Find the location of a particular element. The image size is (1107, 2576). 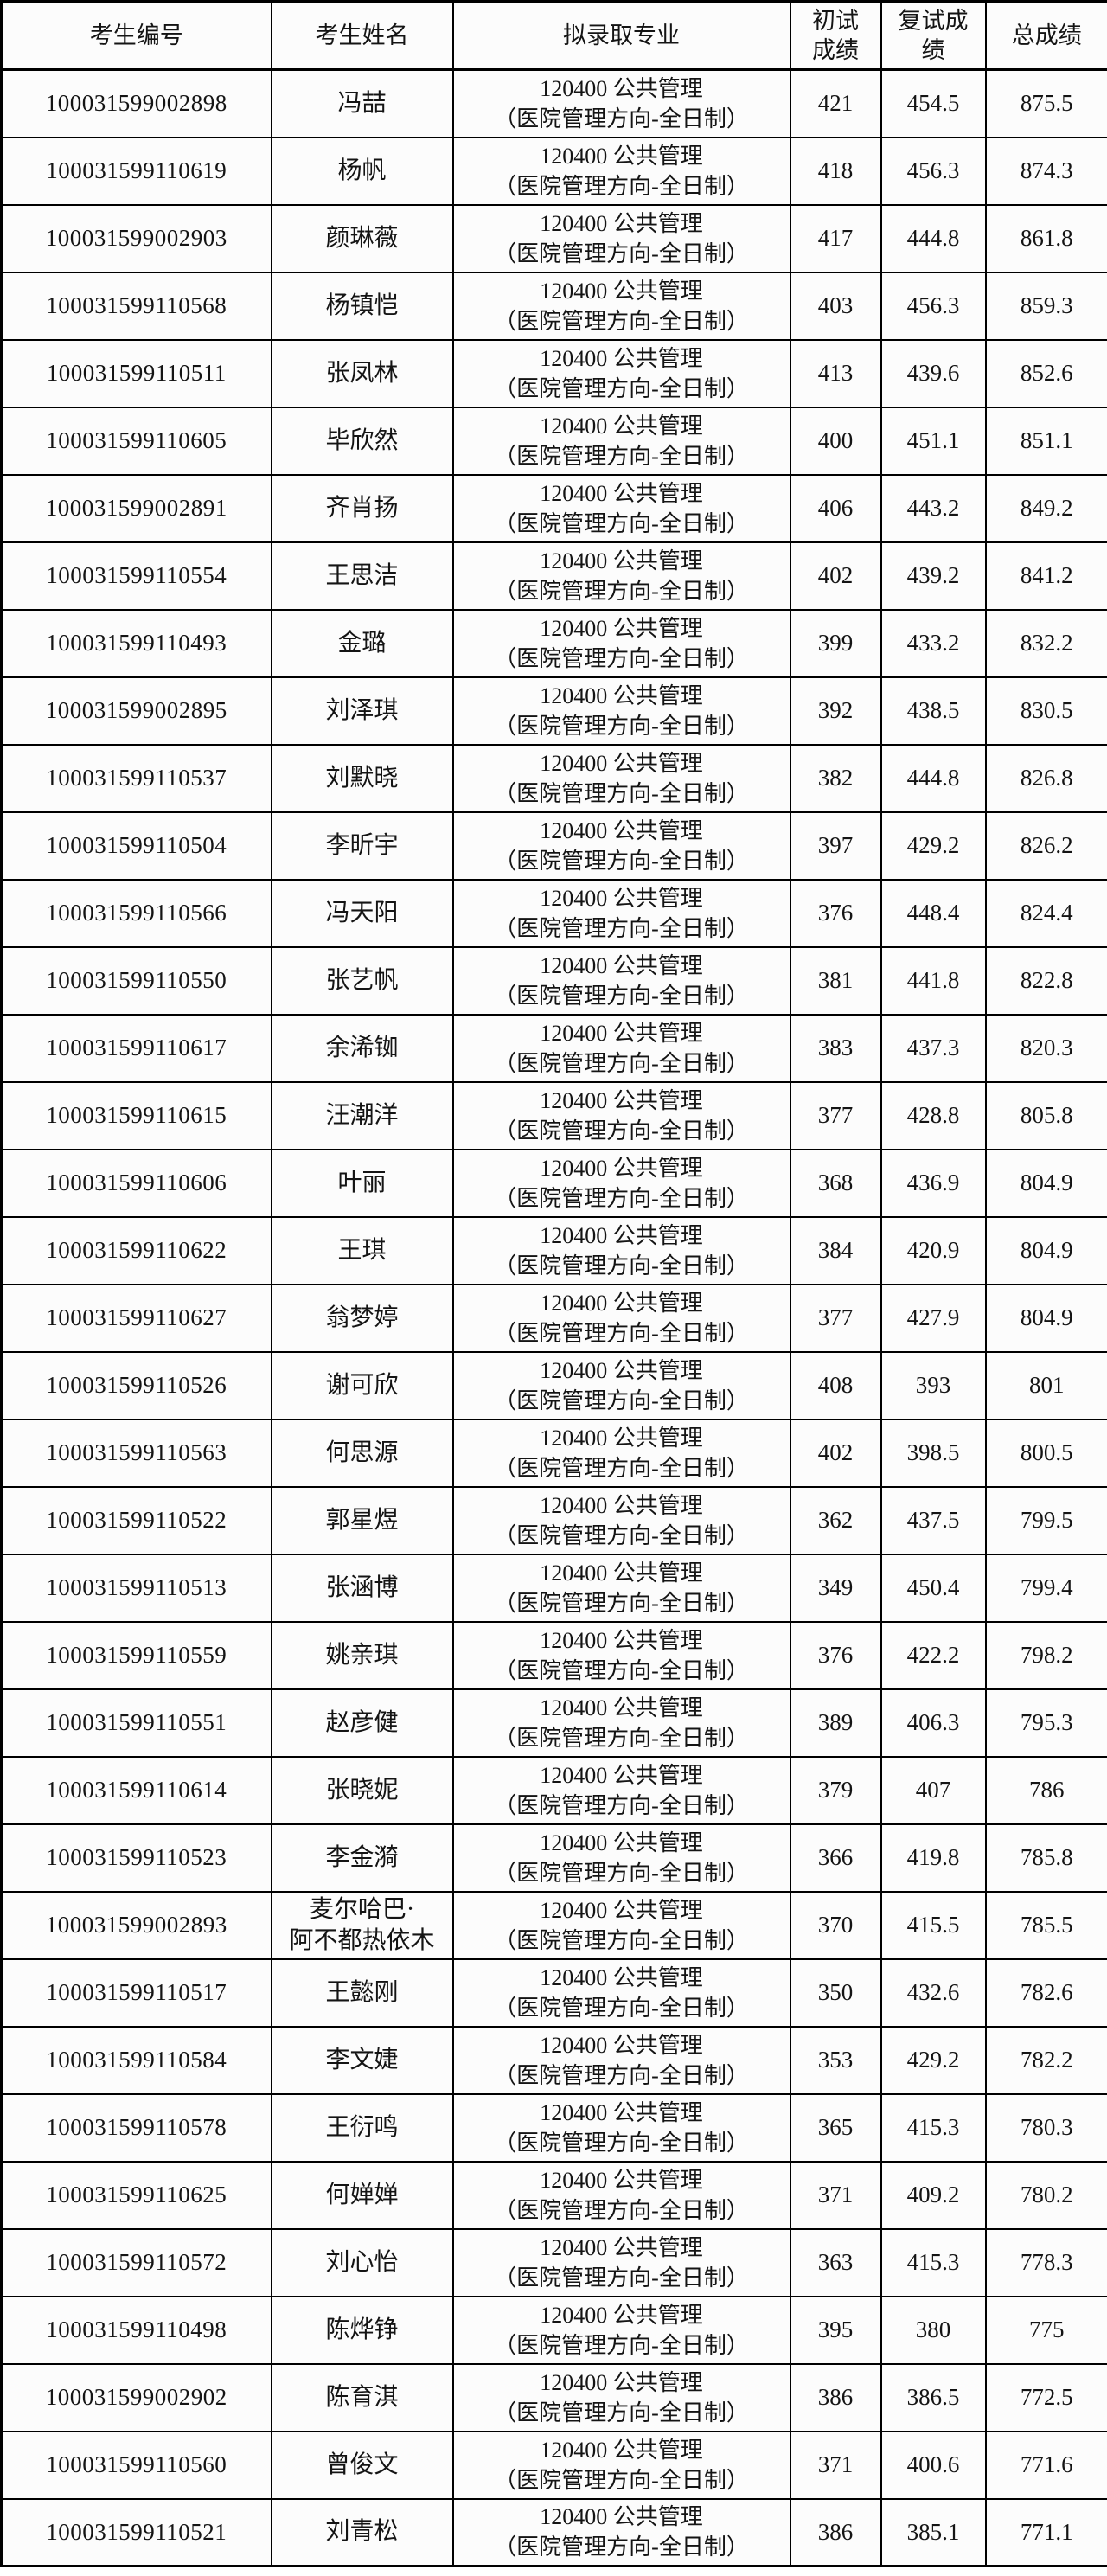

candidate-name-cell: 王懿刚 is located at coordinates (362, 1993).